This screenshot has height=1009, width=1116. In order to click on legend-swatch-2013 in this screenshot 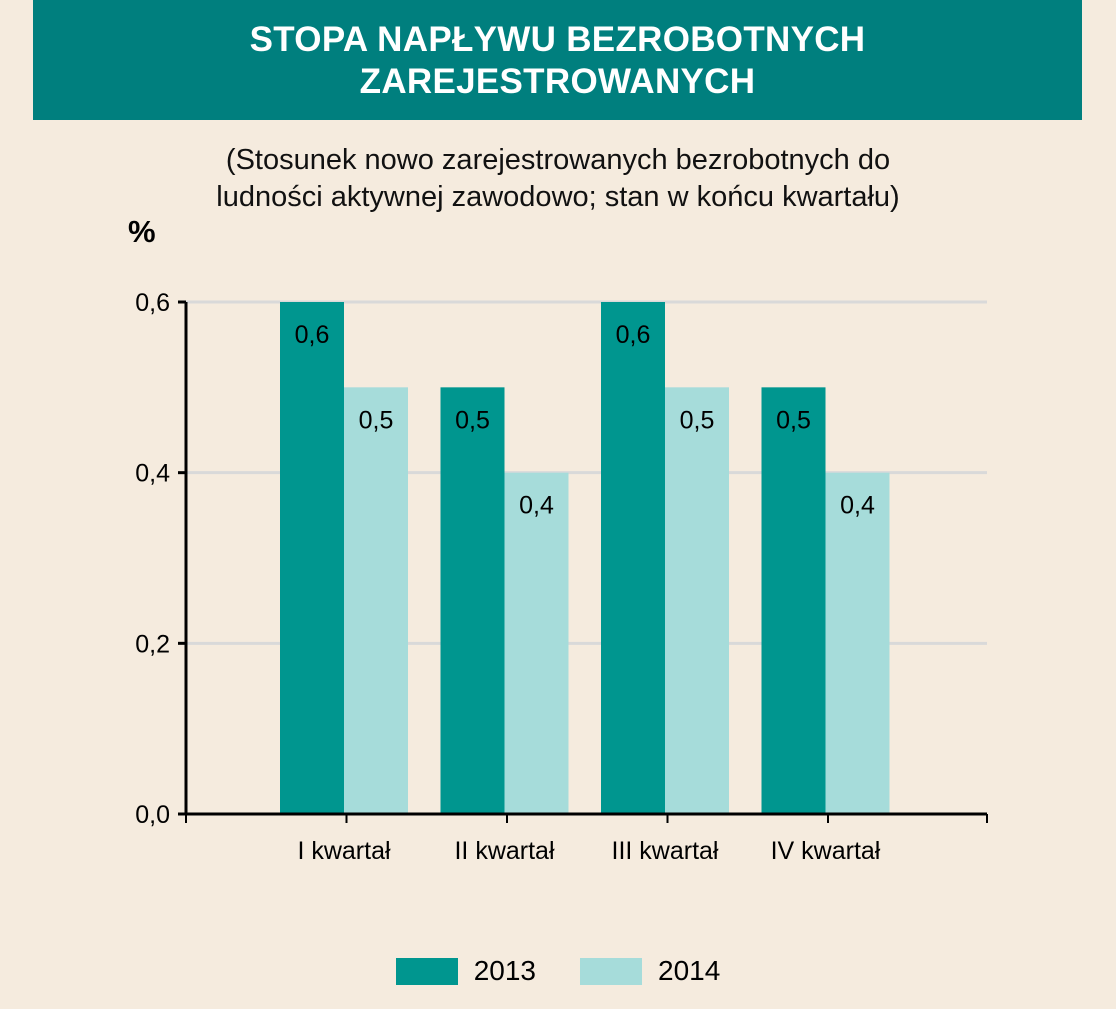, I will do `click(426, 971)`.